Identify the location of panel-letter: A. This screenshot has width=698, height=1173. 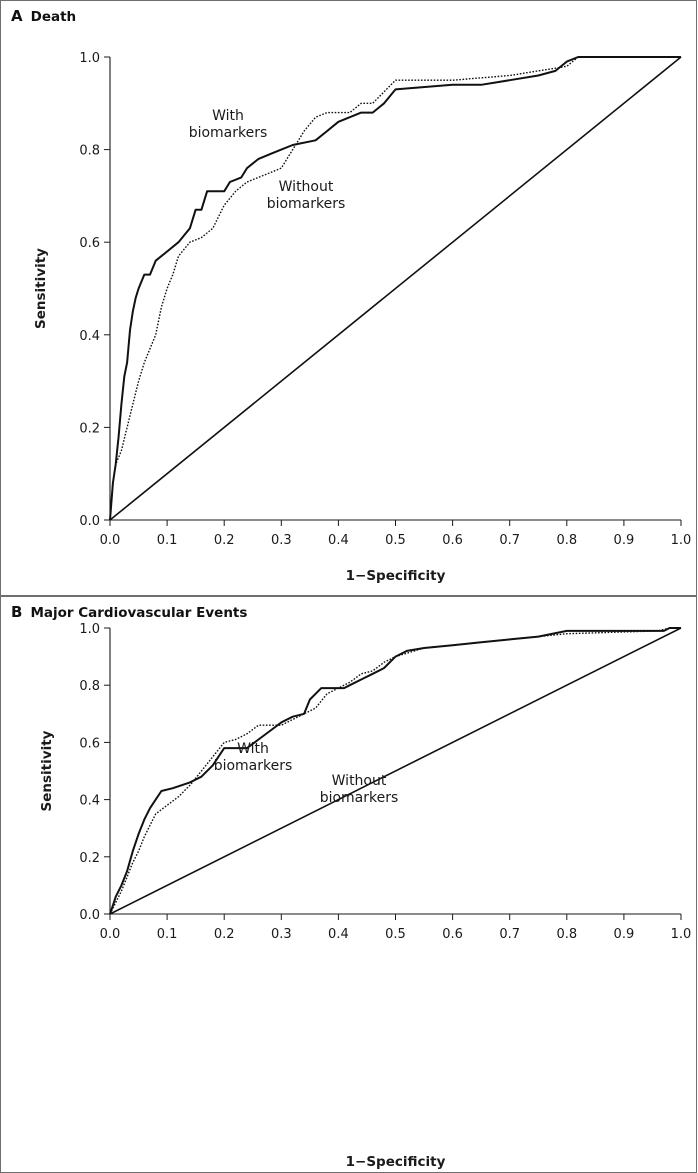
(17, 16).